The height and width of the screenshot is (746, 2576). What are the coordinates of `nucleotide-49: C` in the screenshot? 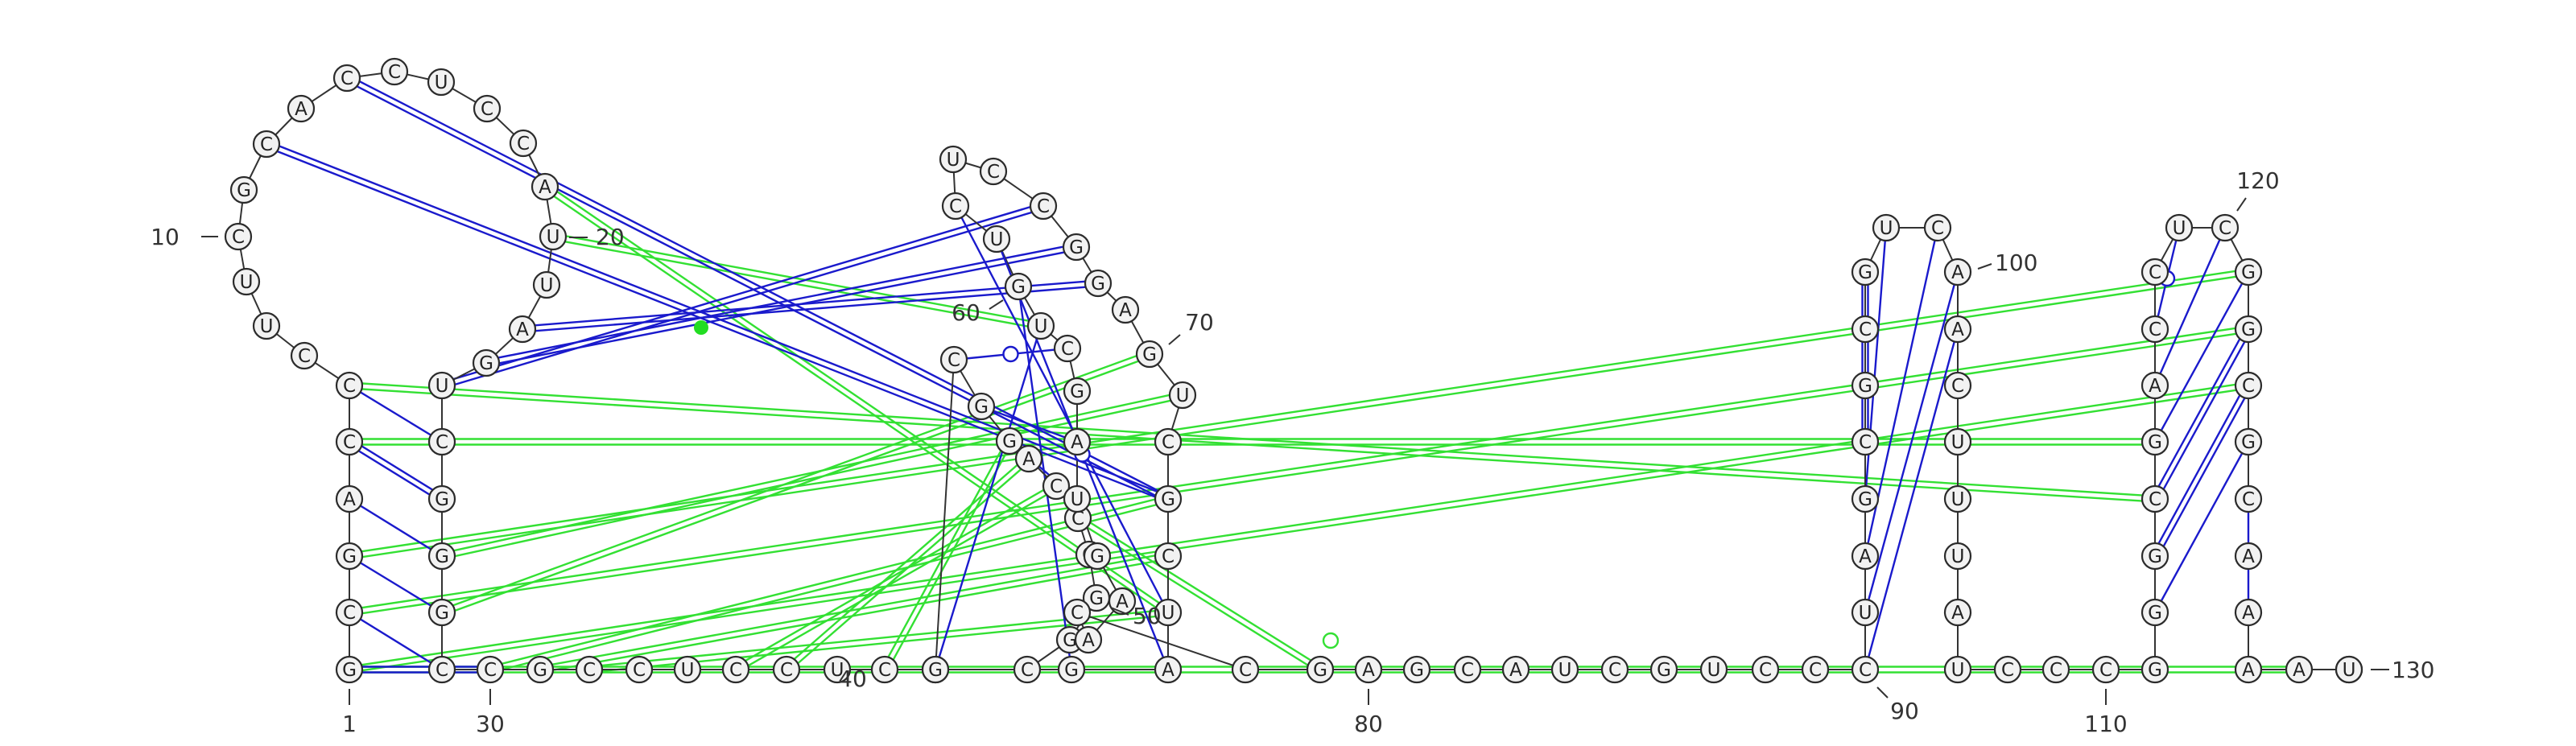 It's located at (953, 359).